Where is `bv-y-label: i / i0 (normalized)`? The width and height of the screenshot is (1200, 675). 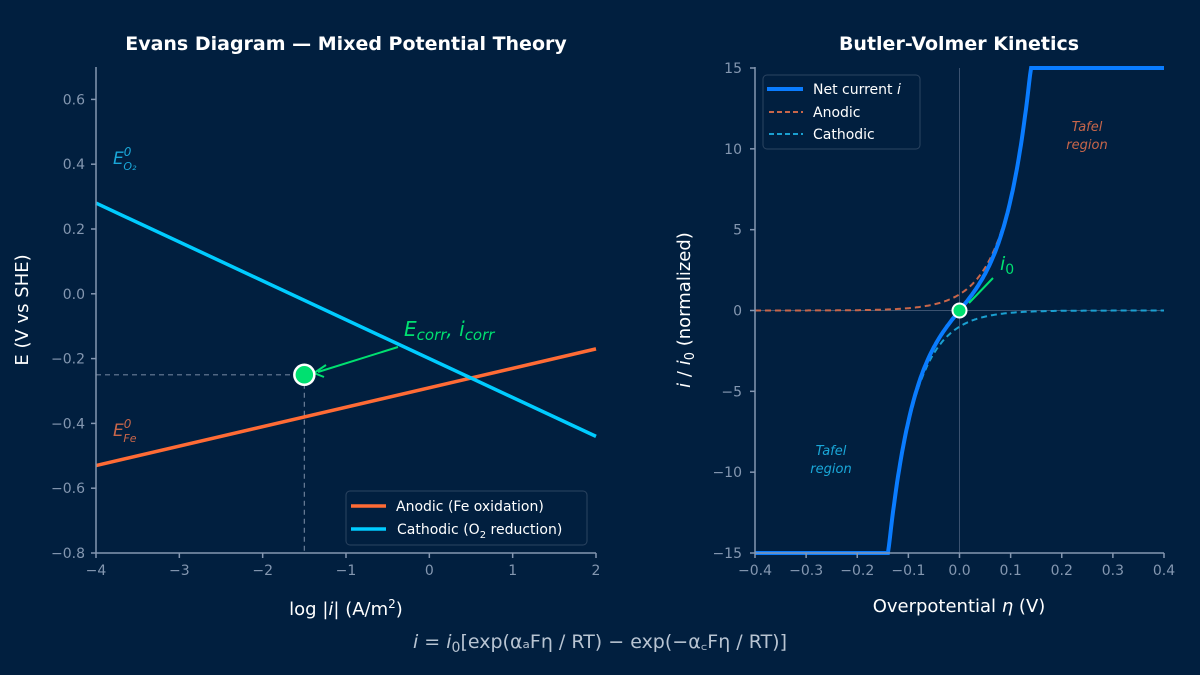
bv-y-label: i / i0 (normalized) is located at coordinates (686, 310).